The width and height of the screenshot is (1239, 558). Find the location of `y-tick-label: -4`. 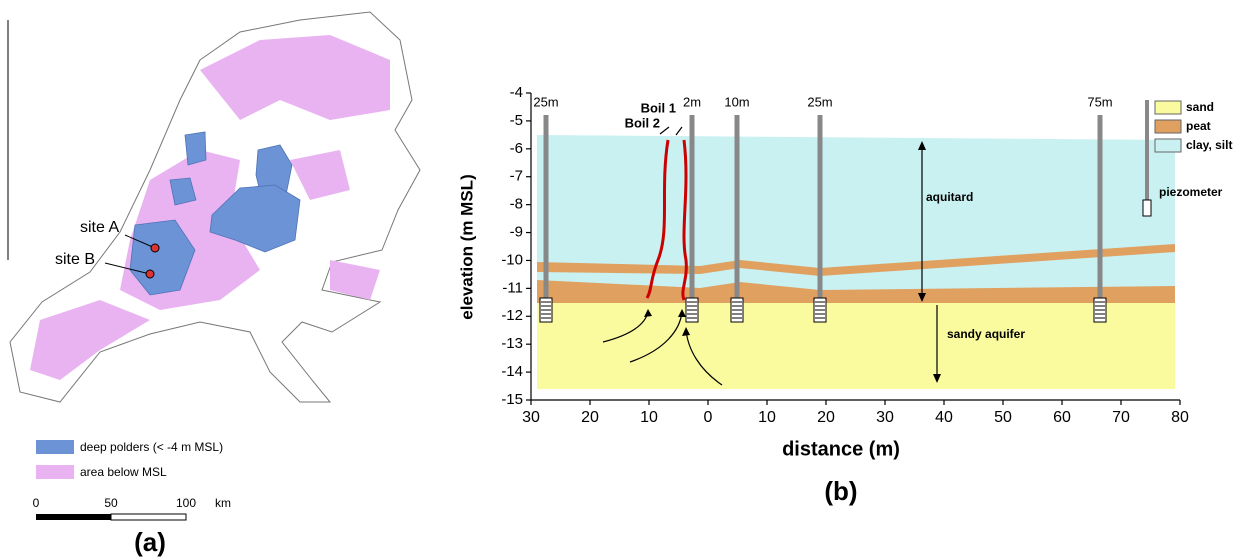

y-tick-label: -4 is located at coordinates (516, 92).